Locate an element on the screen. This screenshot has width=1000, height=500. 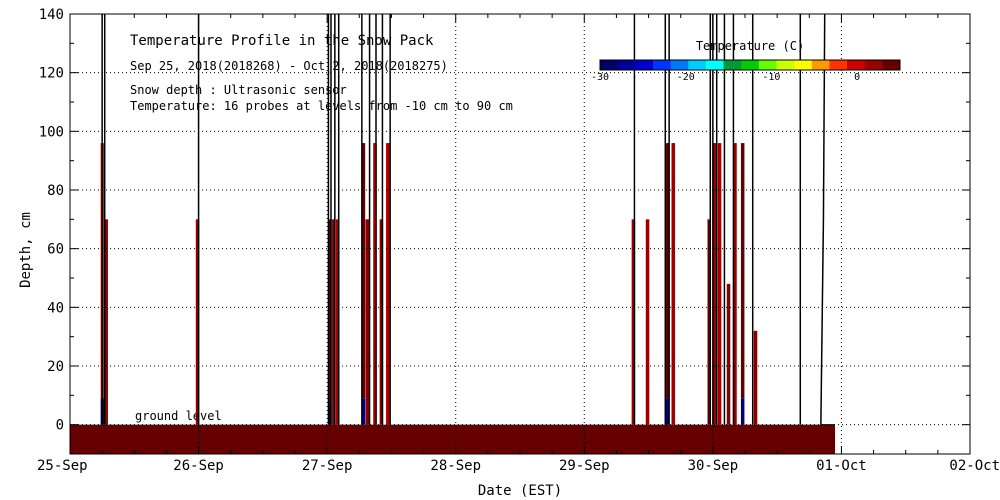
y-tick-label: 60 is located at coordinates (55, 250).